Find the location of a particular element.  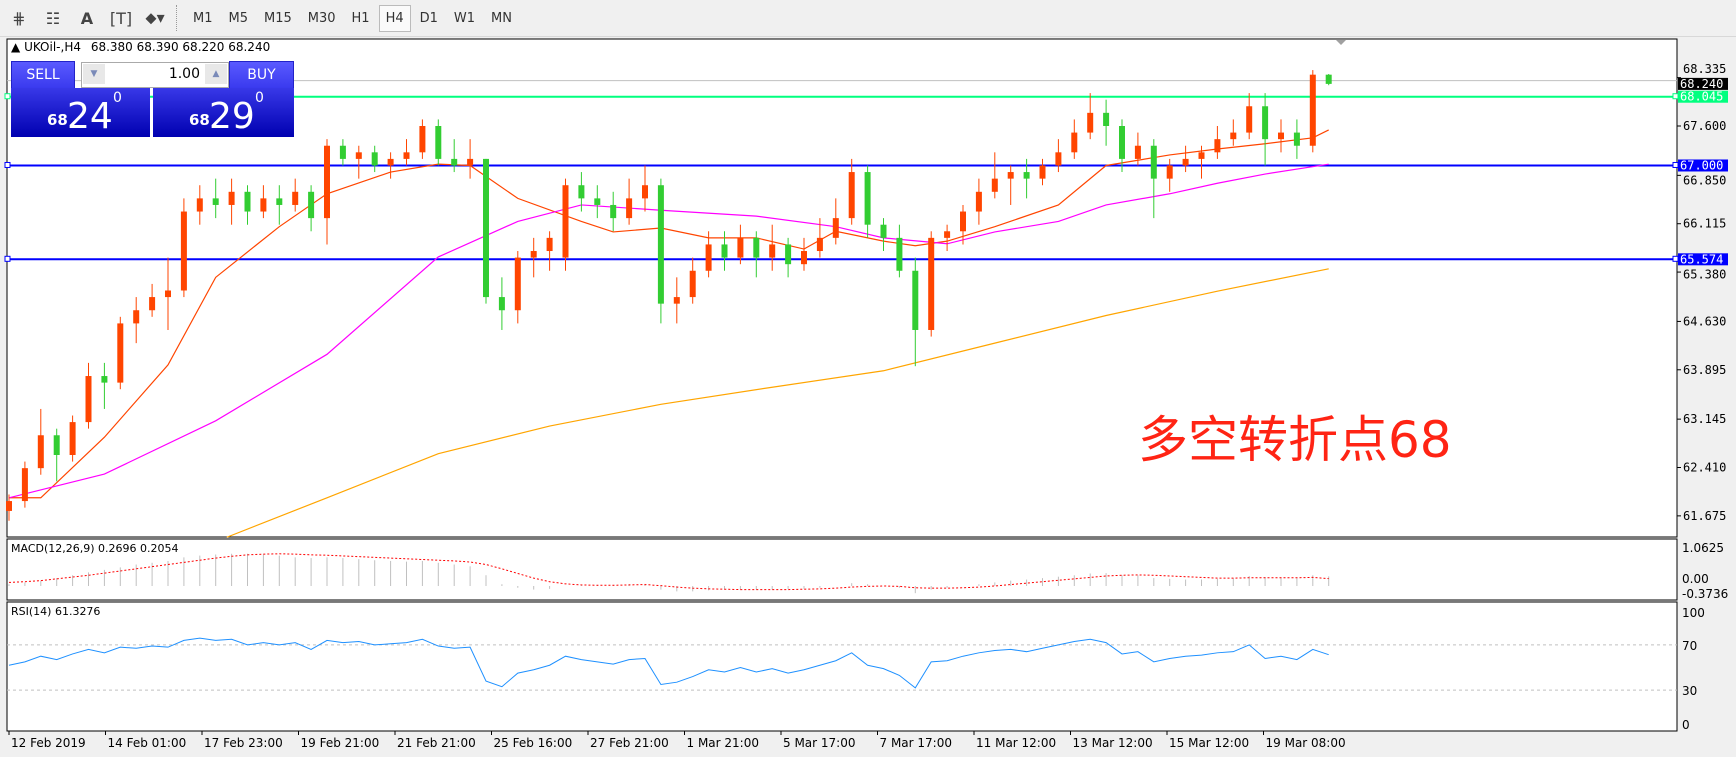

arrows-icon: ⬥▾ is located at coordinates (155, 17).